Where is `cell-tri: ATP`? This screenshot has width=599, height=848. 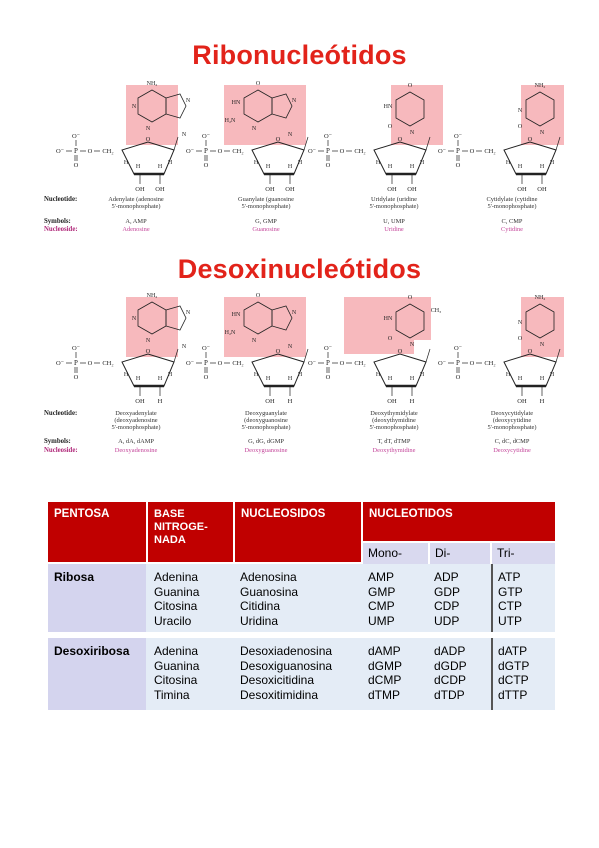 cell-tri: ATP is located at coordinates (509, 577).